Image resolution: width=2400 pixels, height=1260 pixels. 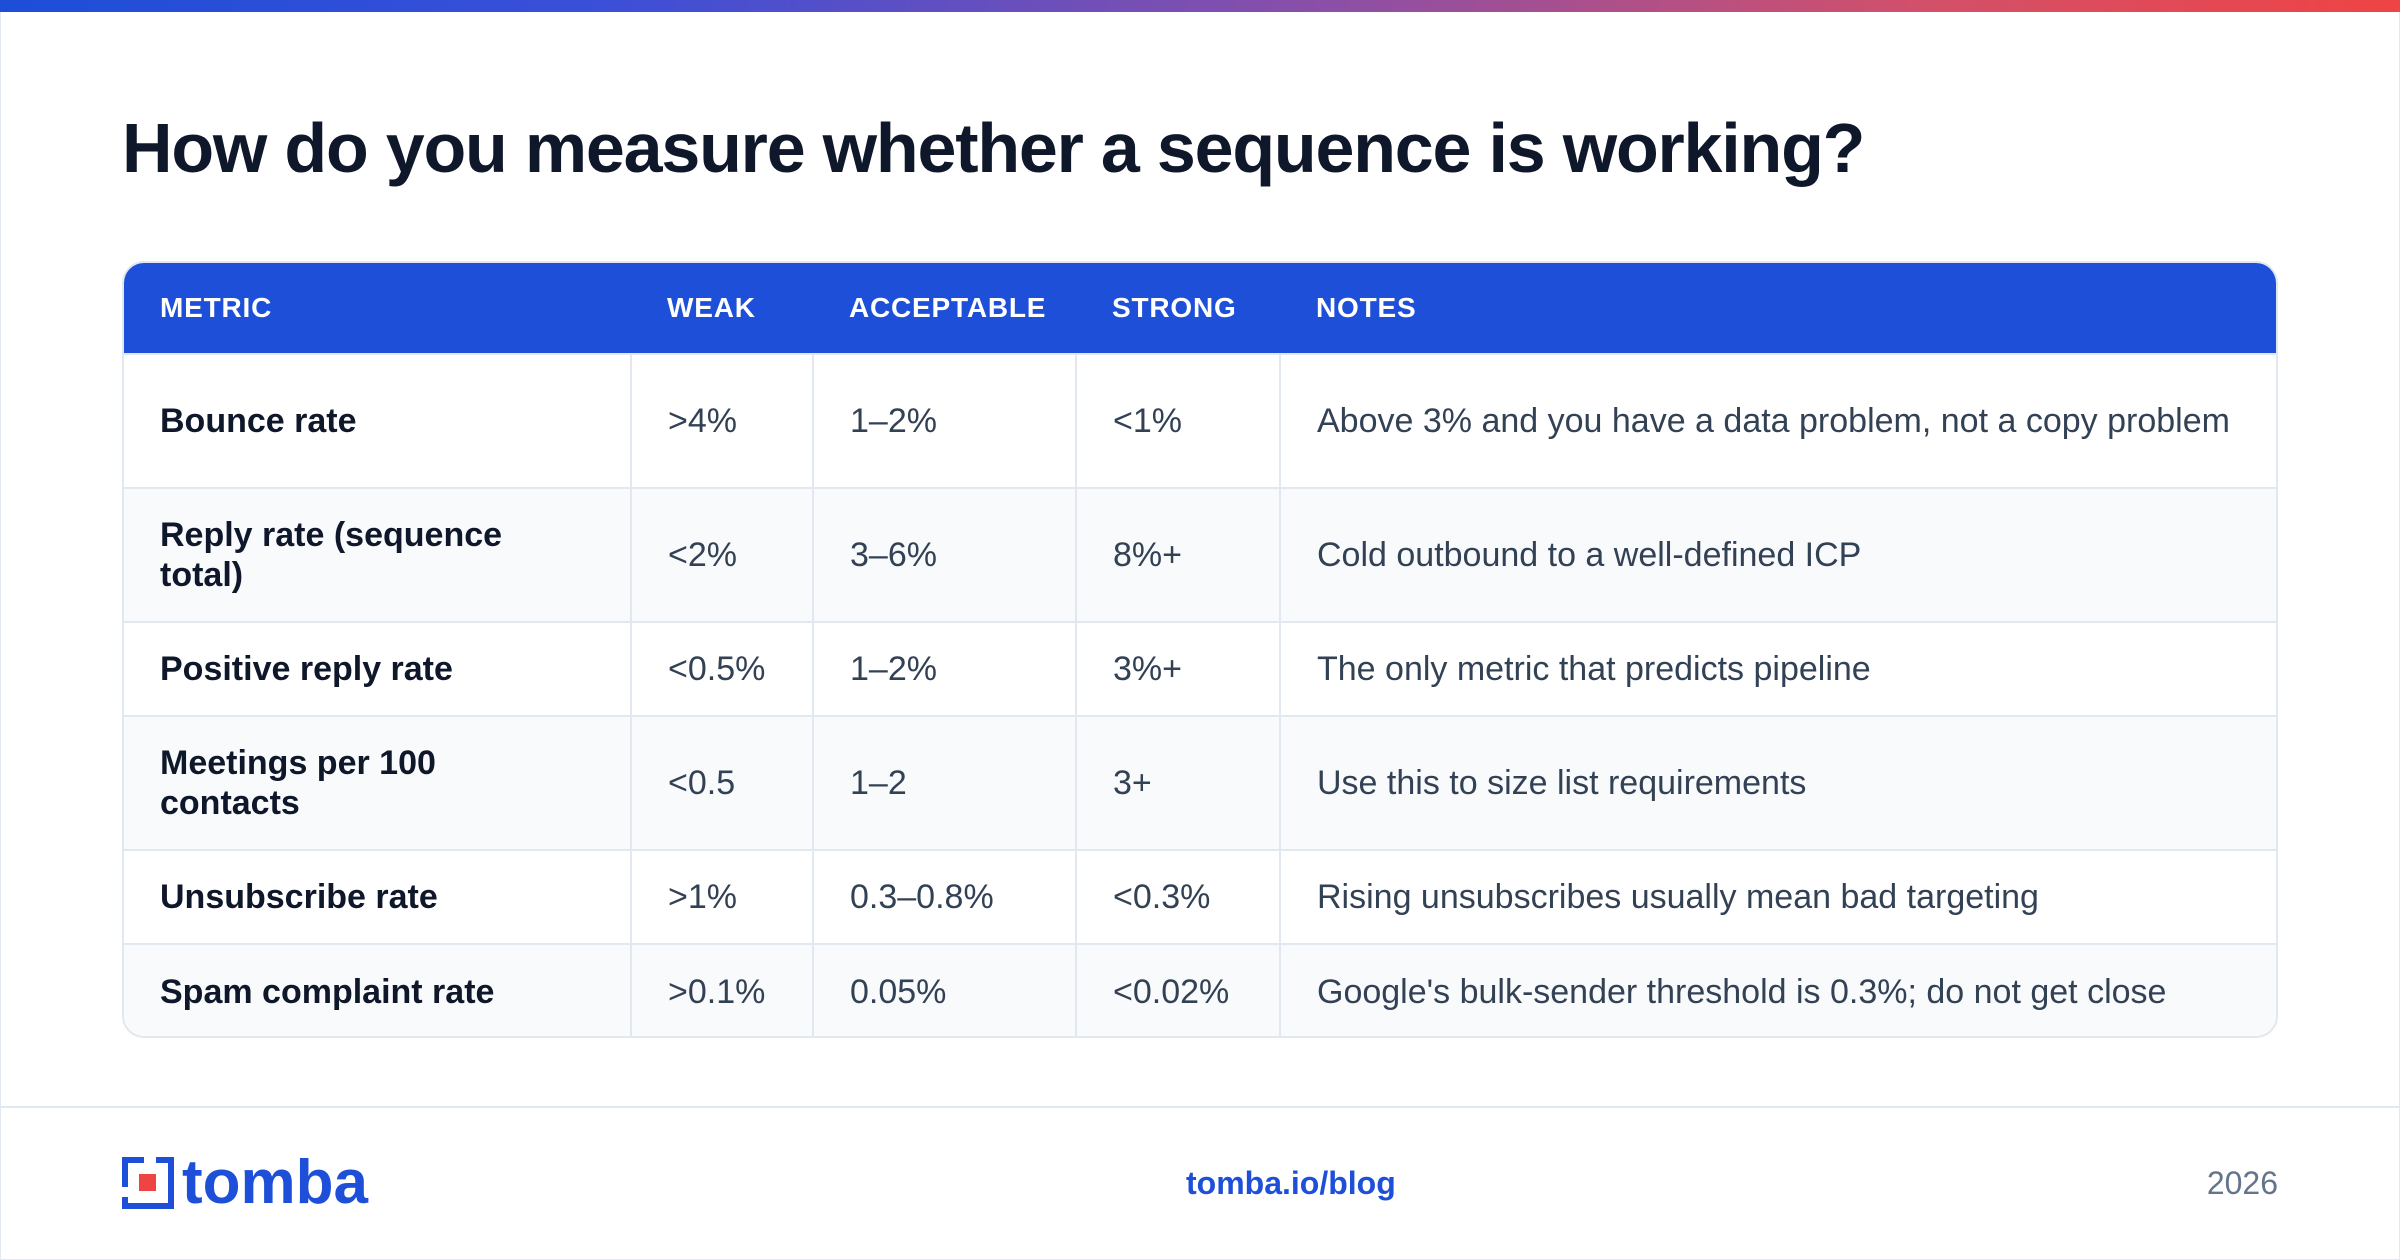 What do you see at coordinates (1178, 990) in the screenshot?
I see `cell-strong: <0.02%` at bounding box center [1178, 990].